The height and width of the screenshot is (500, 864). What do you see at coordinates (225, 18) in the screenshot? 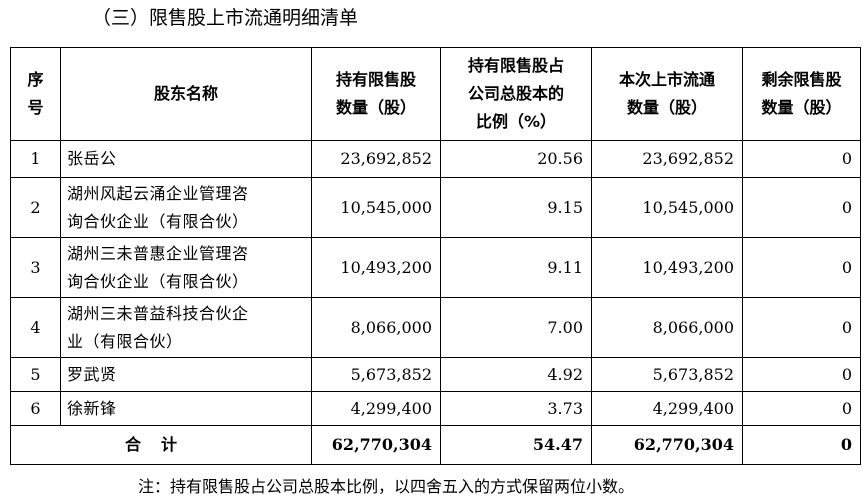
I see `section-heading: （三）限售股上市流通明细清单` at bounding box center [225, 18].